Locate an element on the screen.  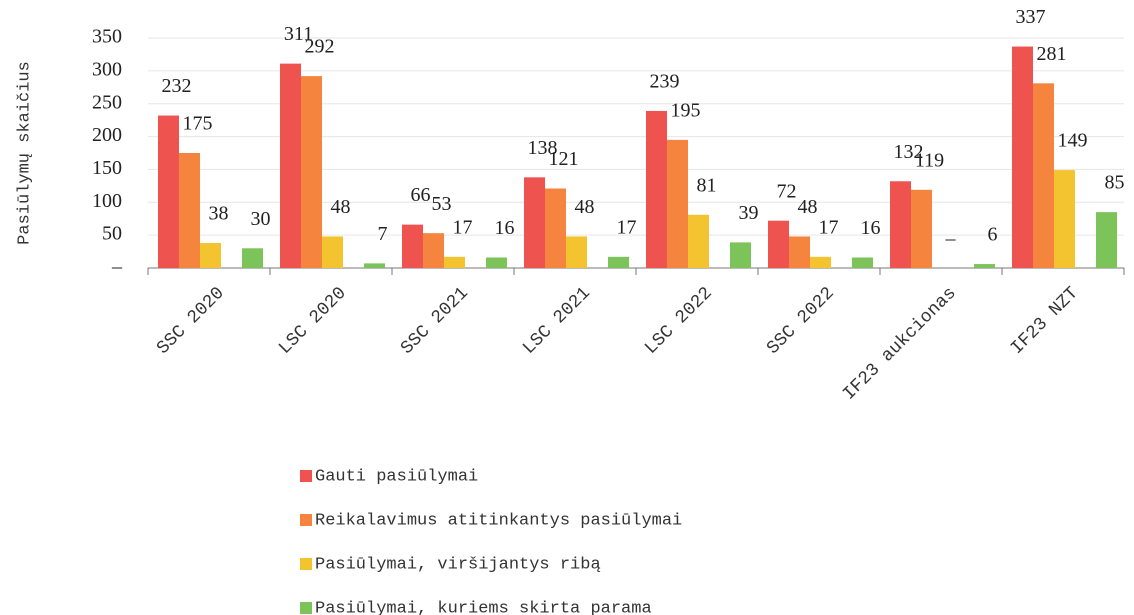
x-tick-label: LSC 2020 is located at coordinates (312, 320).